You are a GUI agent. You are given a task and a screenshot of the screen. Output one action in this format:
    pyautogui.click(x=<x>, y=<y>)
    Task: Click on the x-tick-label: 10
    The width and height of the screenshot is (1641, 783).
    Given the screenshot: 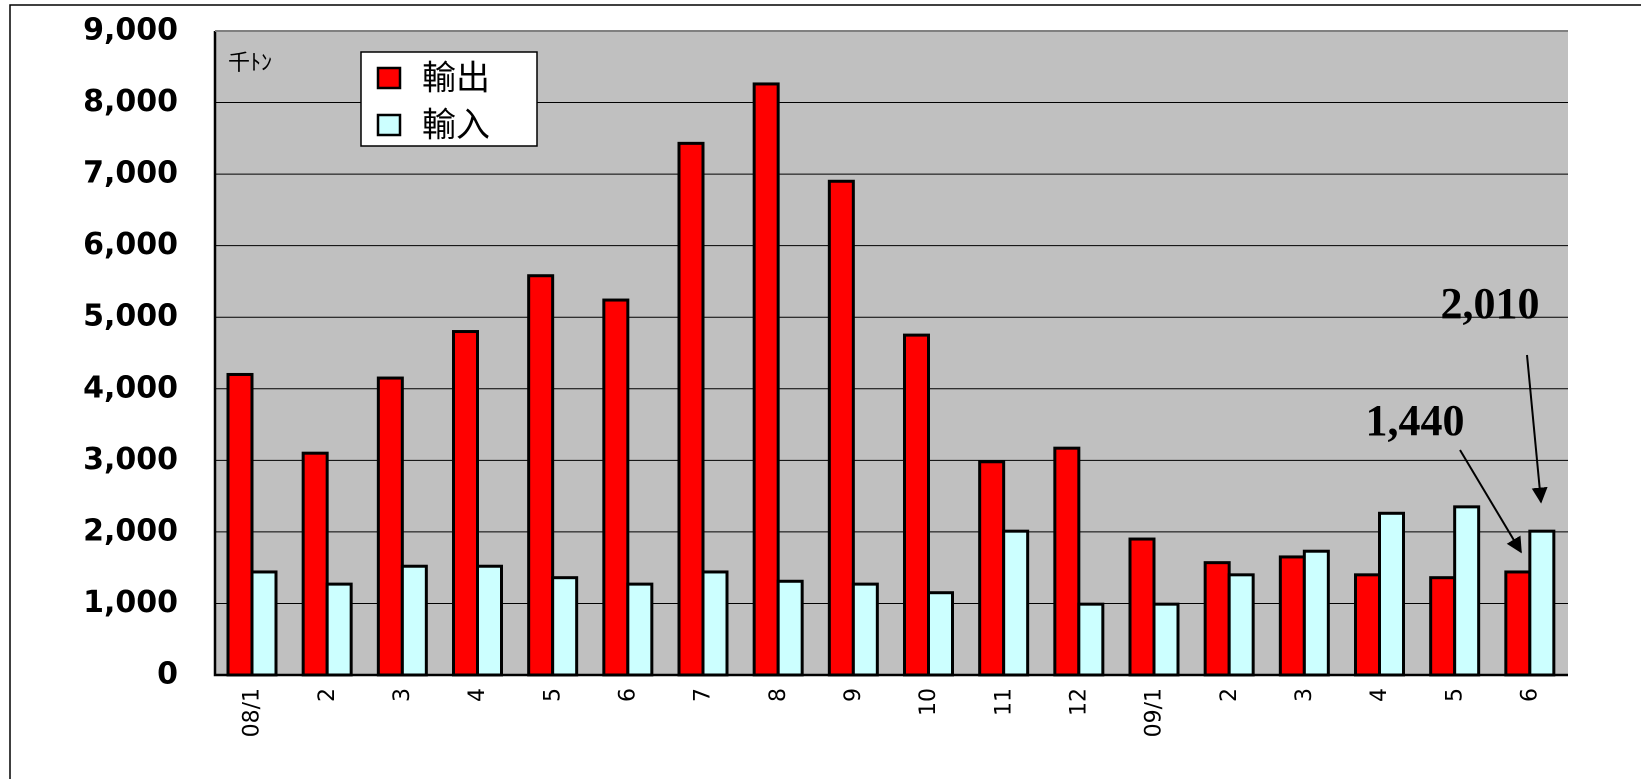 What is the action you would take?
    pyautogui.click(x=928, y=702)
    